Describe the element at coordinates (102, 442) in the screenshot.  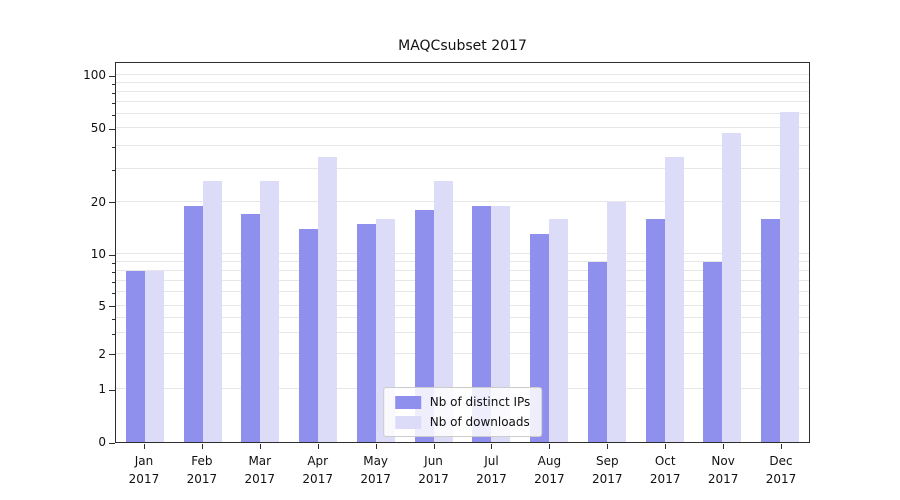
I see `ytick-label: 0` at that location.